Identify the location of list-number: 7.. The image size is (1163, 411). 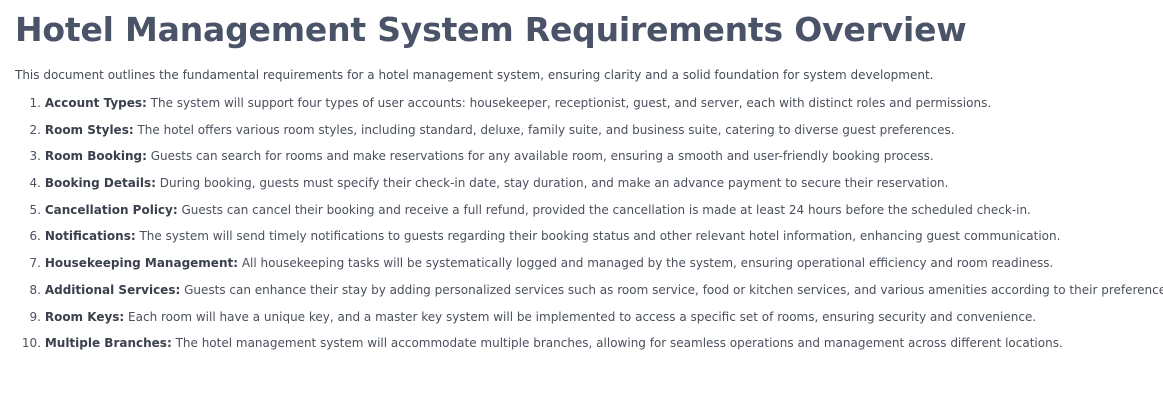
(35, 263).